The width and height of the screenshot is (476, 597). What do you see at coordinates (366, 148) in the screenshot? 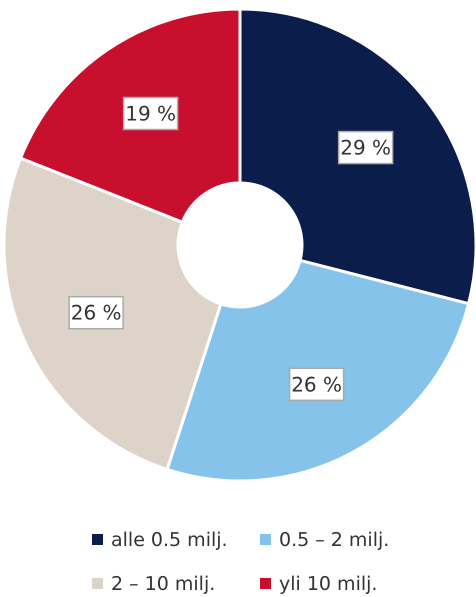
I see `data-label: 29 %` at bounding box center [366, 148].